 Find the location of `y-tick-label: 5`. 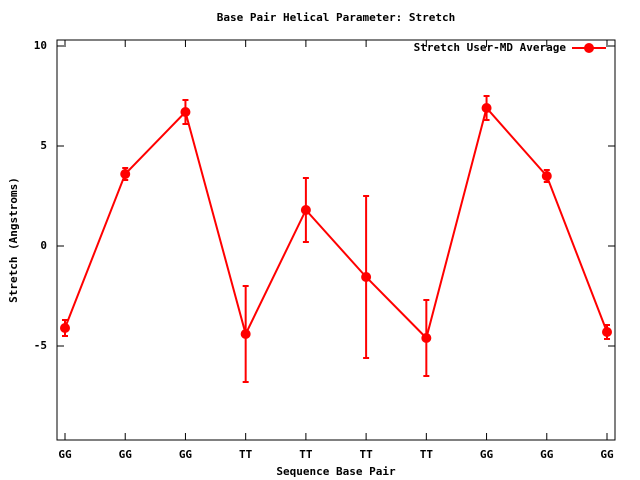

y-tick-label: 5 is located at coordinates (43, 145).